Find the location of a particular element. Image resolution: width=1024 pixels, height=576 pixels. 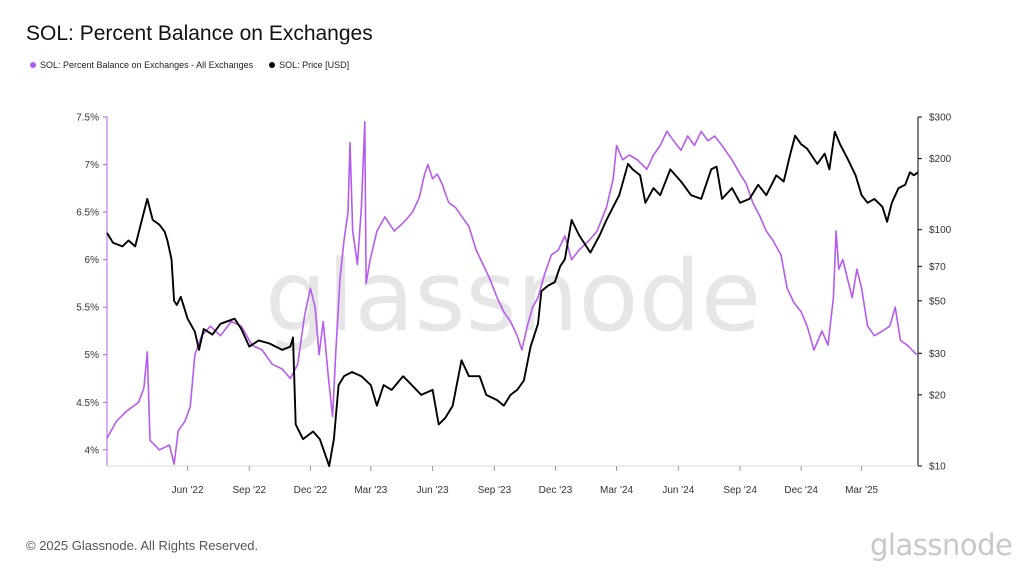

y-right-tick-label: $70 is located at coordinates (937, 267).